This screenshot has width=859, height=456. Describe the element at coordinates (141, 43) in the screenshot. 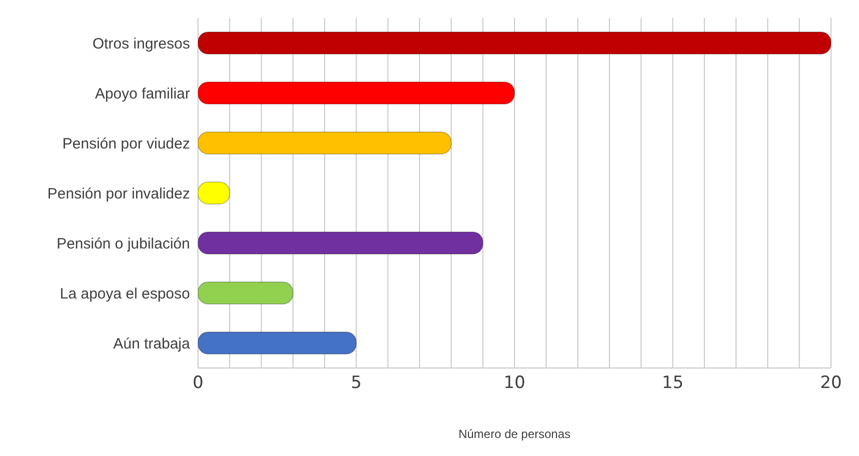

I see `y-tick-label: Otros ingresos` at that location.